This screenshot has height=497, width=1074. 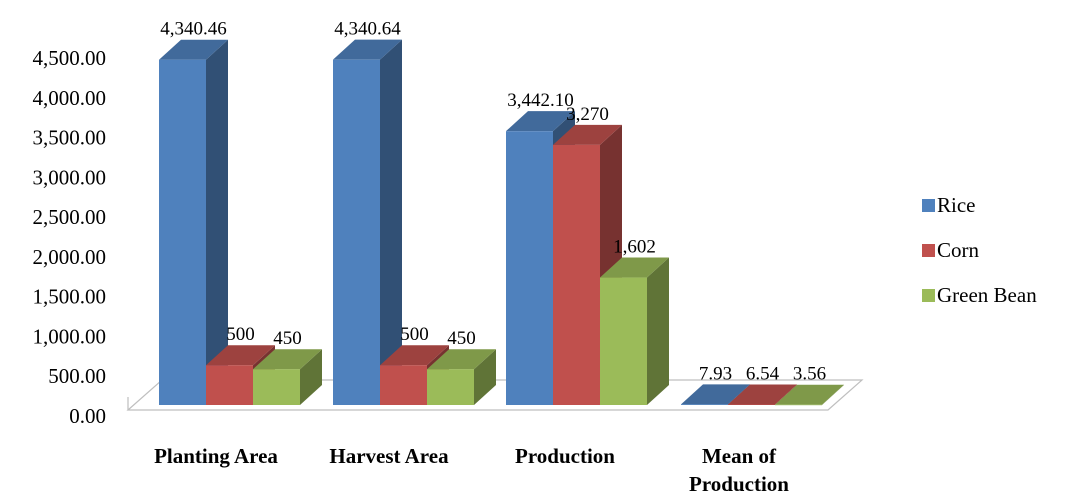 I want to click on data-label: 4,340.46, so click(x=193, y=29).